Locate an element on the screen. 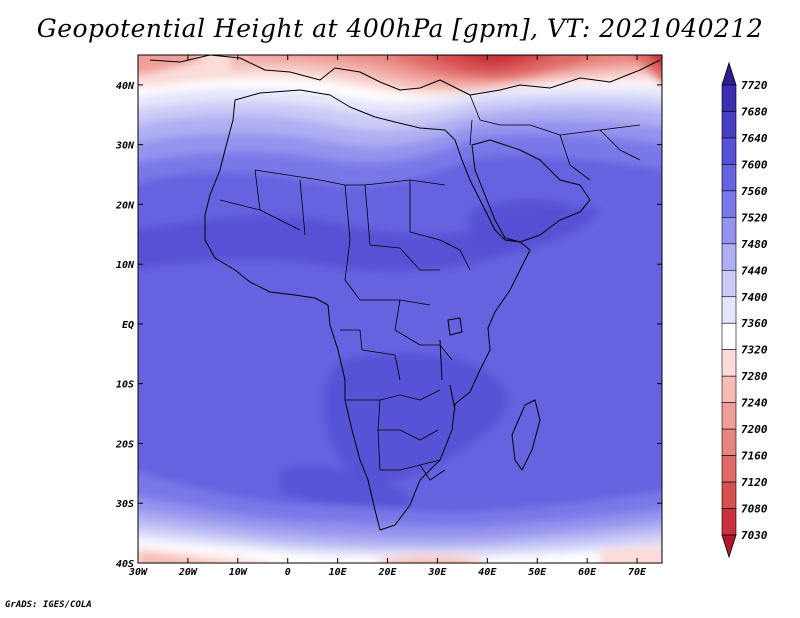 This screenshot has width=800, height=618. colorbar-label: 7480 is located at coordinates (754, 244).